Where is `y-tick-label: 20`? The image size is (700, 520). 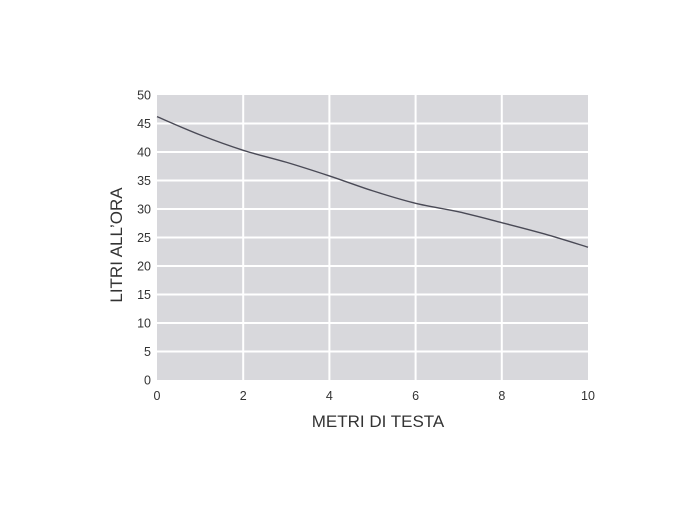 y-tick-label: 20 is located at coordinates (144, 267).